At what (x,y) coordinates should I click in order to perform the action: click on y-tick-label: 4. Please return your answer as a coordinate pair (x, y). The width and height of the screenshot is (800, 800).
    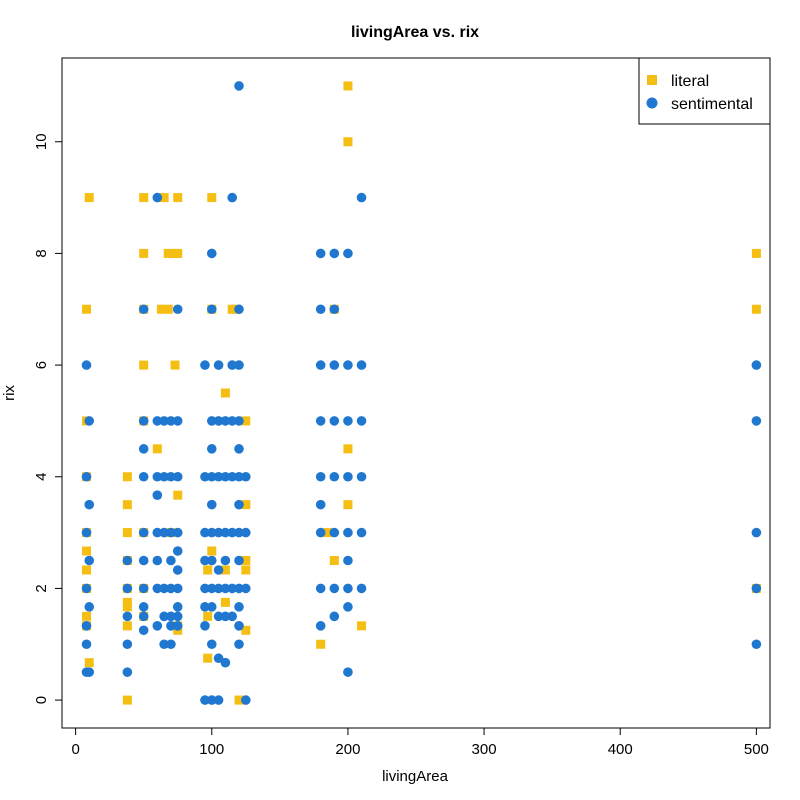
    Looking at the image, I should click on (41, 477).